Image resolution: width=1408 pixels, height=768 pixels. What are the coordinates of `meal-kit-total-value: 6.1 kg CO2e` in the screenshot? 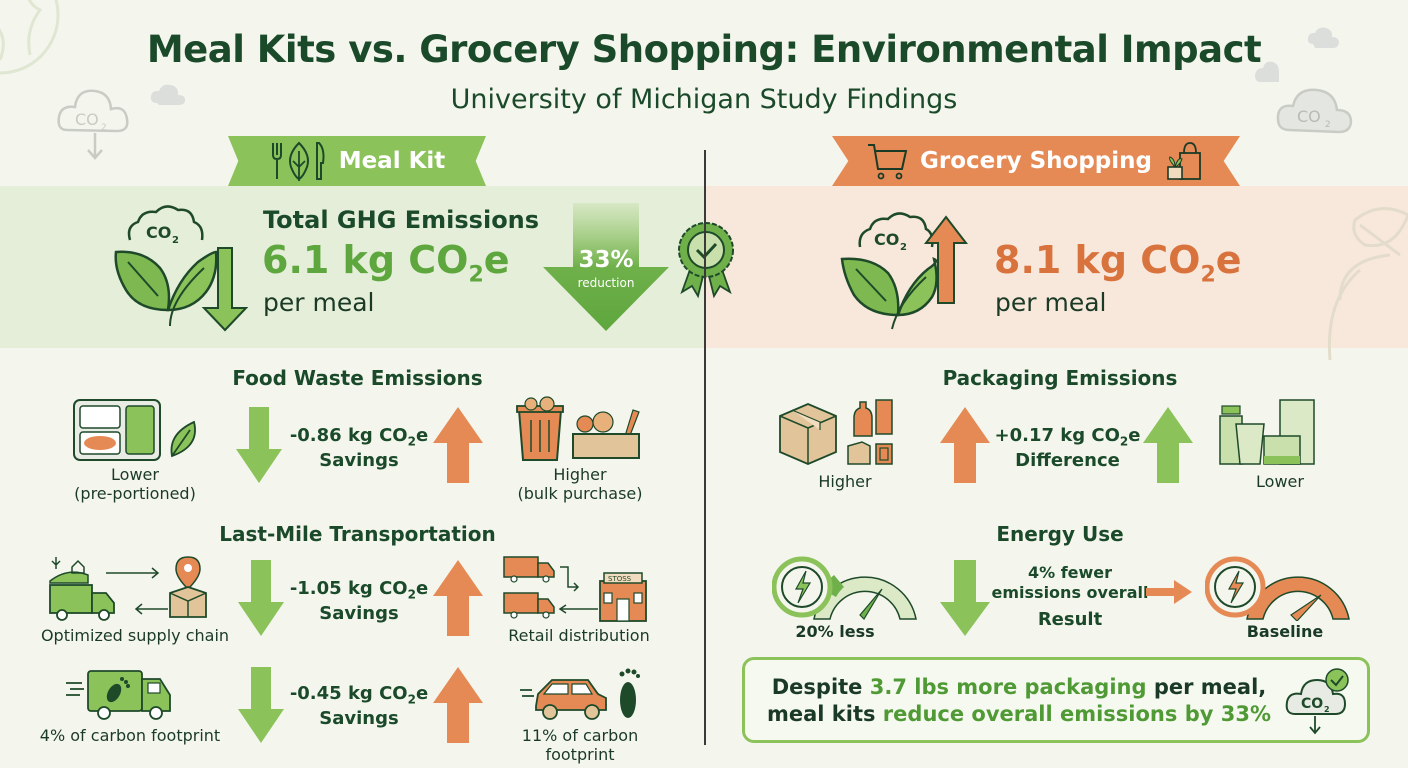 It's located at (386, 263).